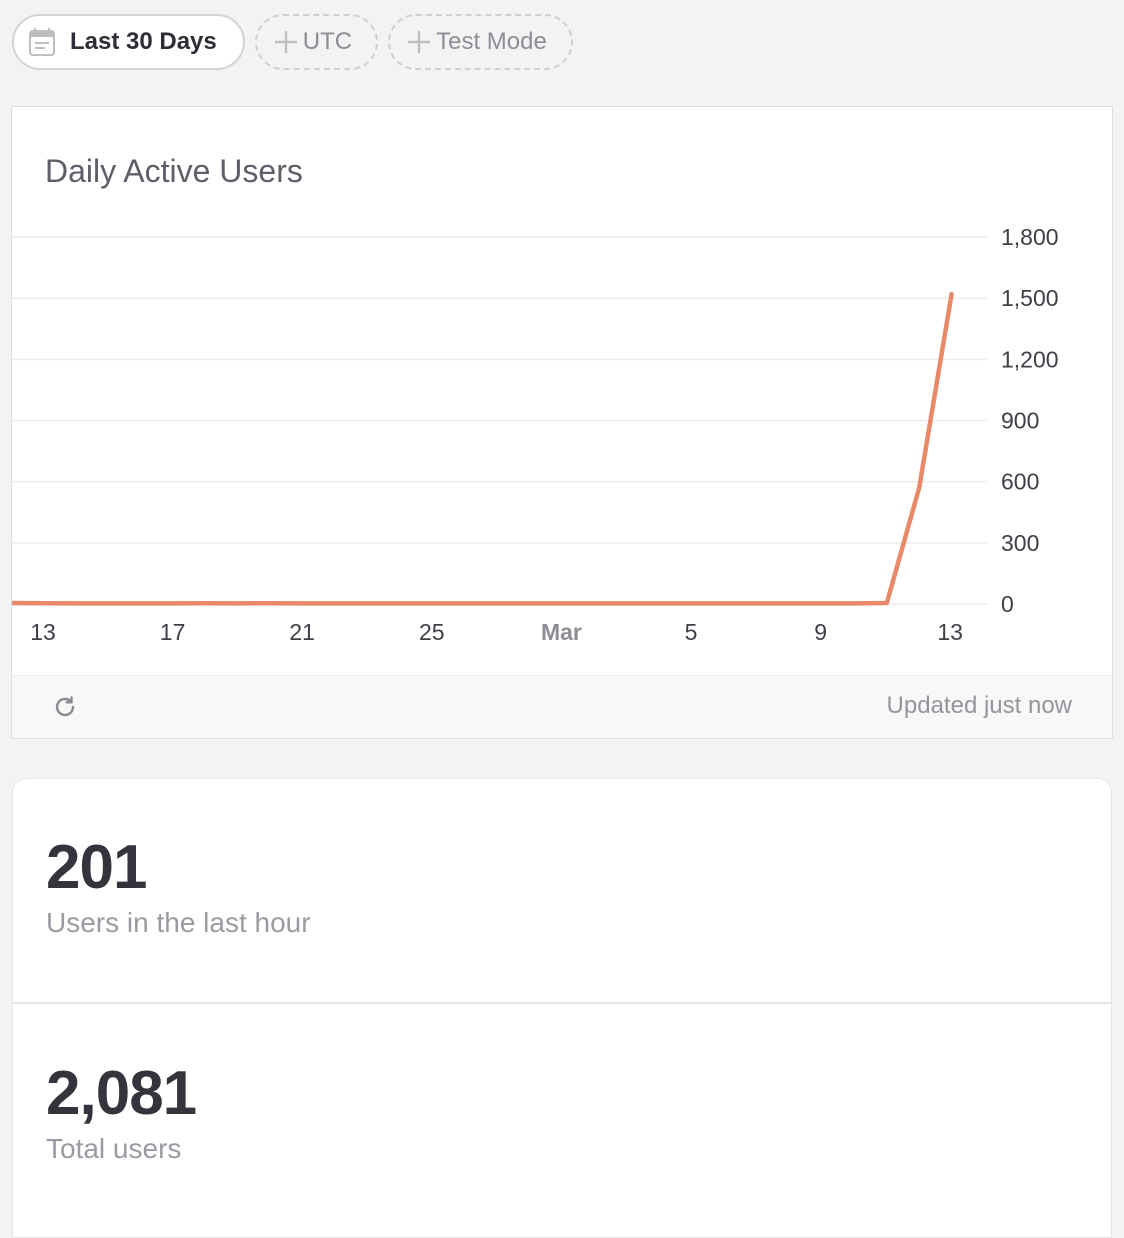  Describe the element at coordinates (491, 41) in the screenshot. I see `test-mode-label: Test Mode` at that location.